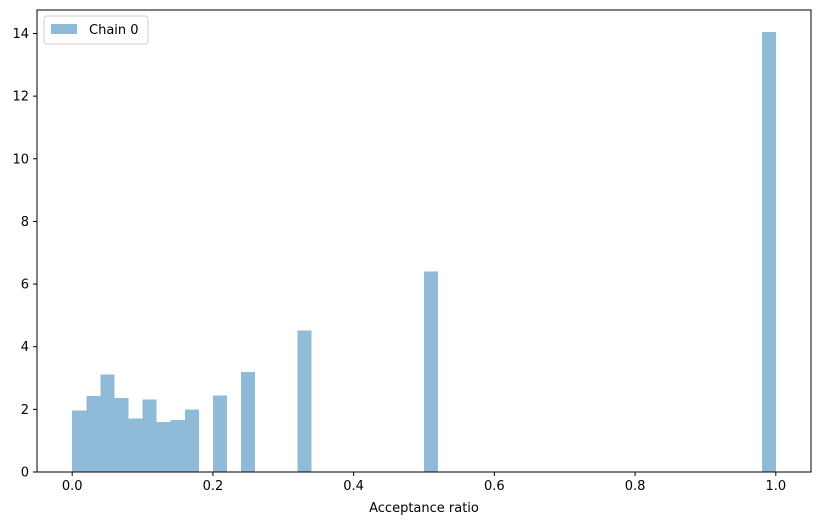 This screenshot has width=822, height=525. Describe the element at coordinates (494, 486) in the screenshot. I see `x-tick-label: 0.6` at that location.